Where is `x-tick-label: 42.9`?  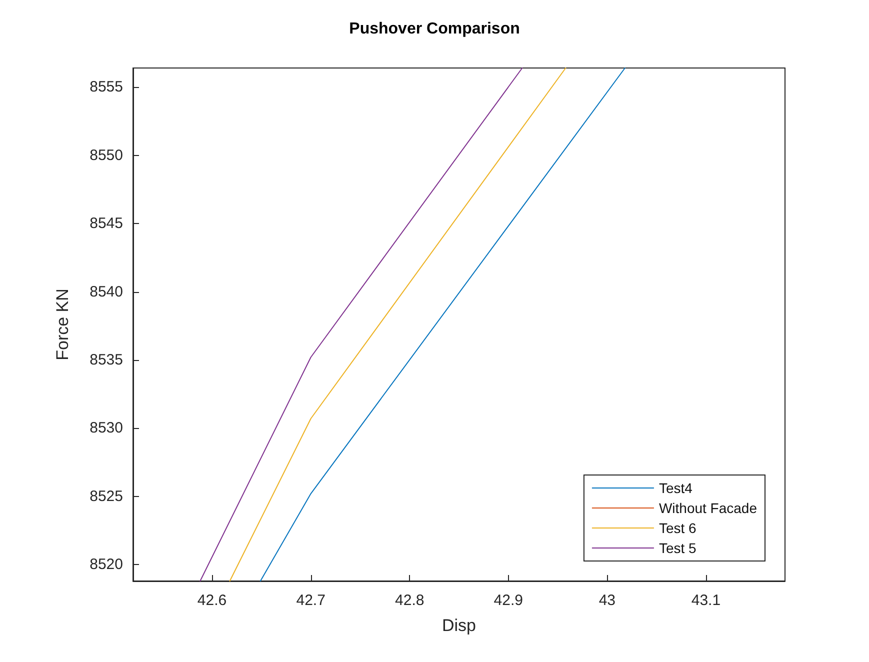 x-tick-label: 42.9 is located at coordinates (508, 600).